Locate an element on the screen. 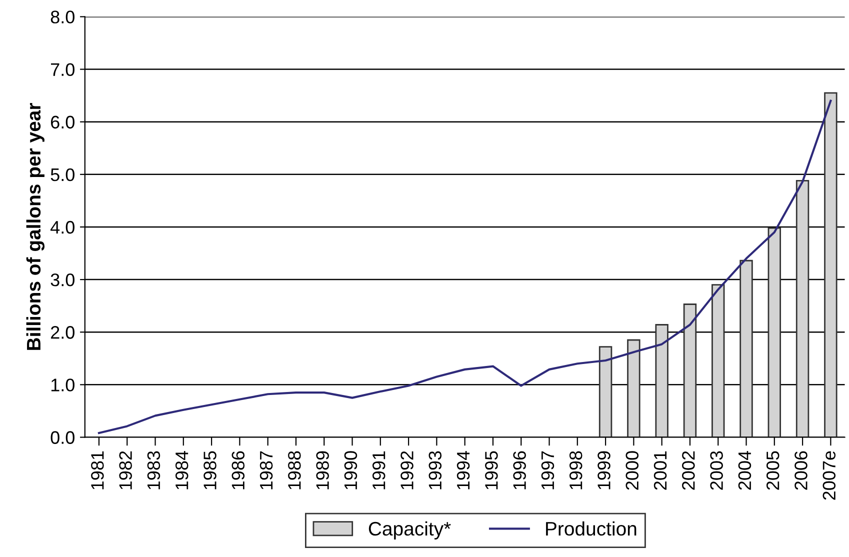  x-tick-label: 1997 is located at coordinates (547, 470).